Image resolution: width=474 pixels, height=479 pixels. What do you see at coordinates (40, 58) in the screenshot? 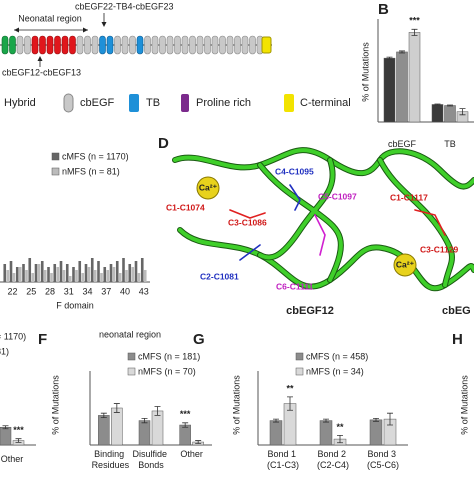
I see `arrow-head` at bounding box center [40, 58].